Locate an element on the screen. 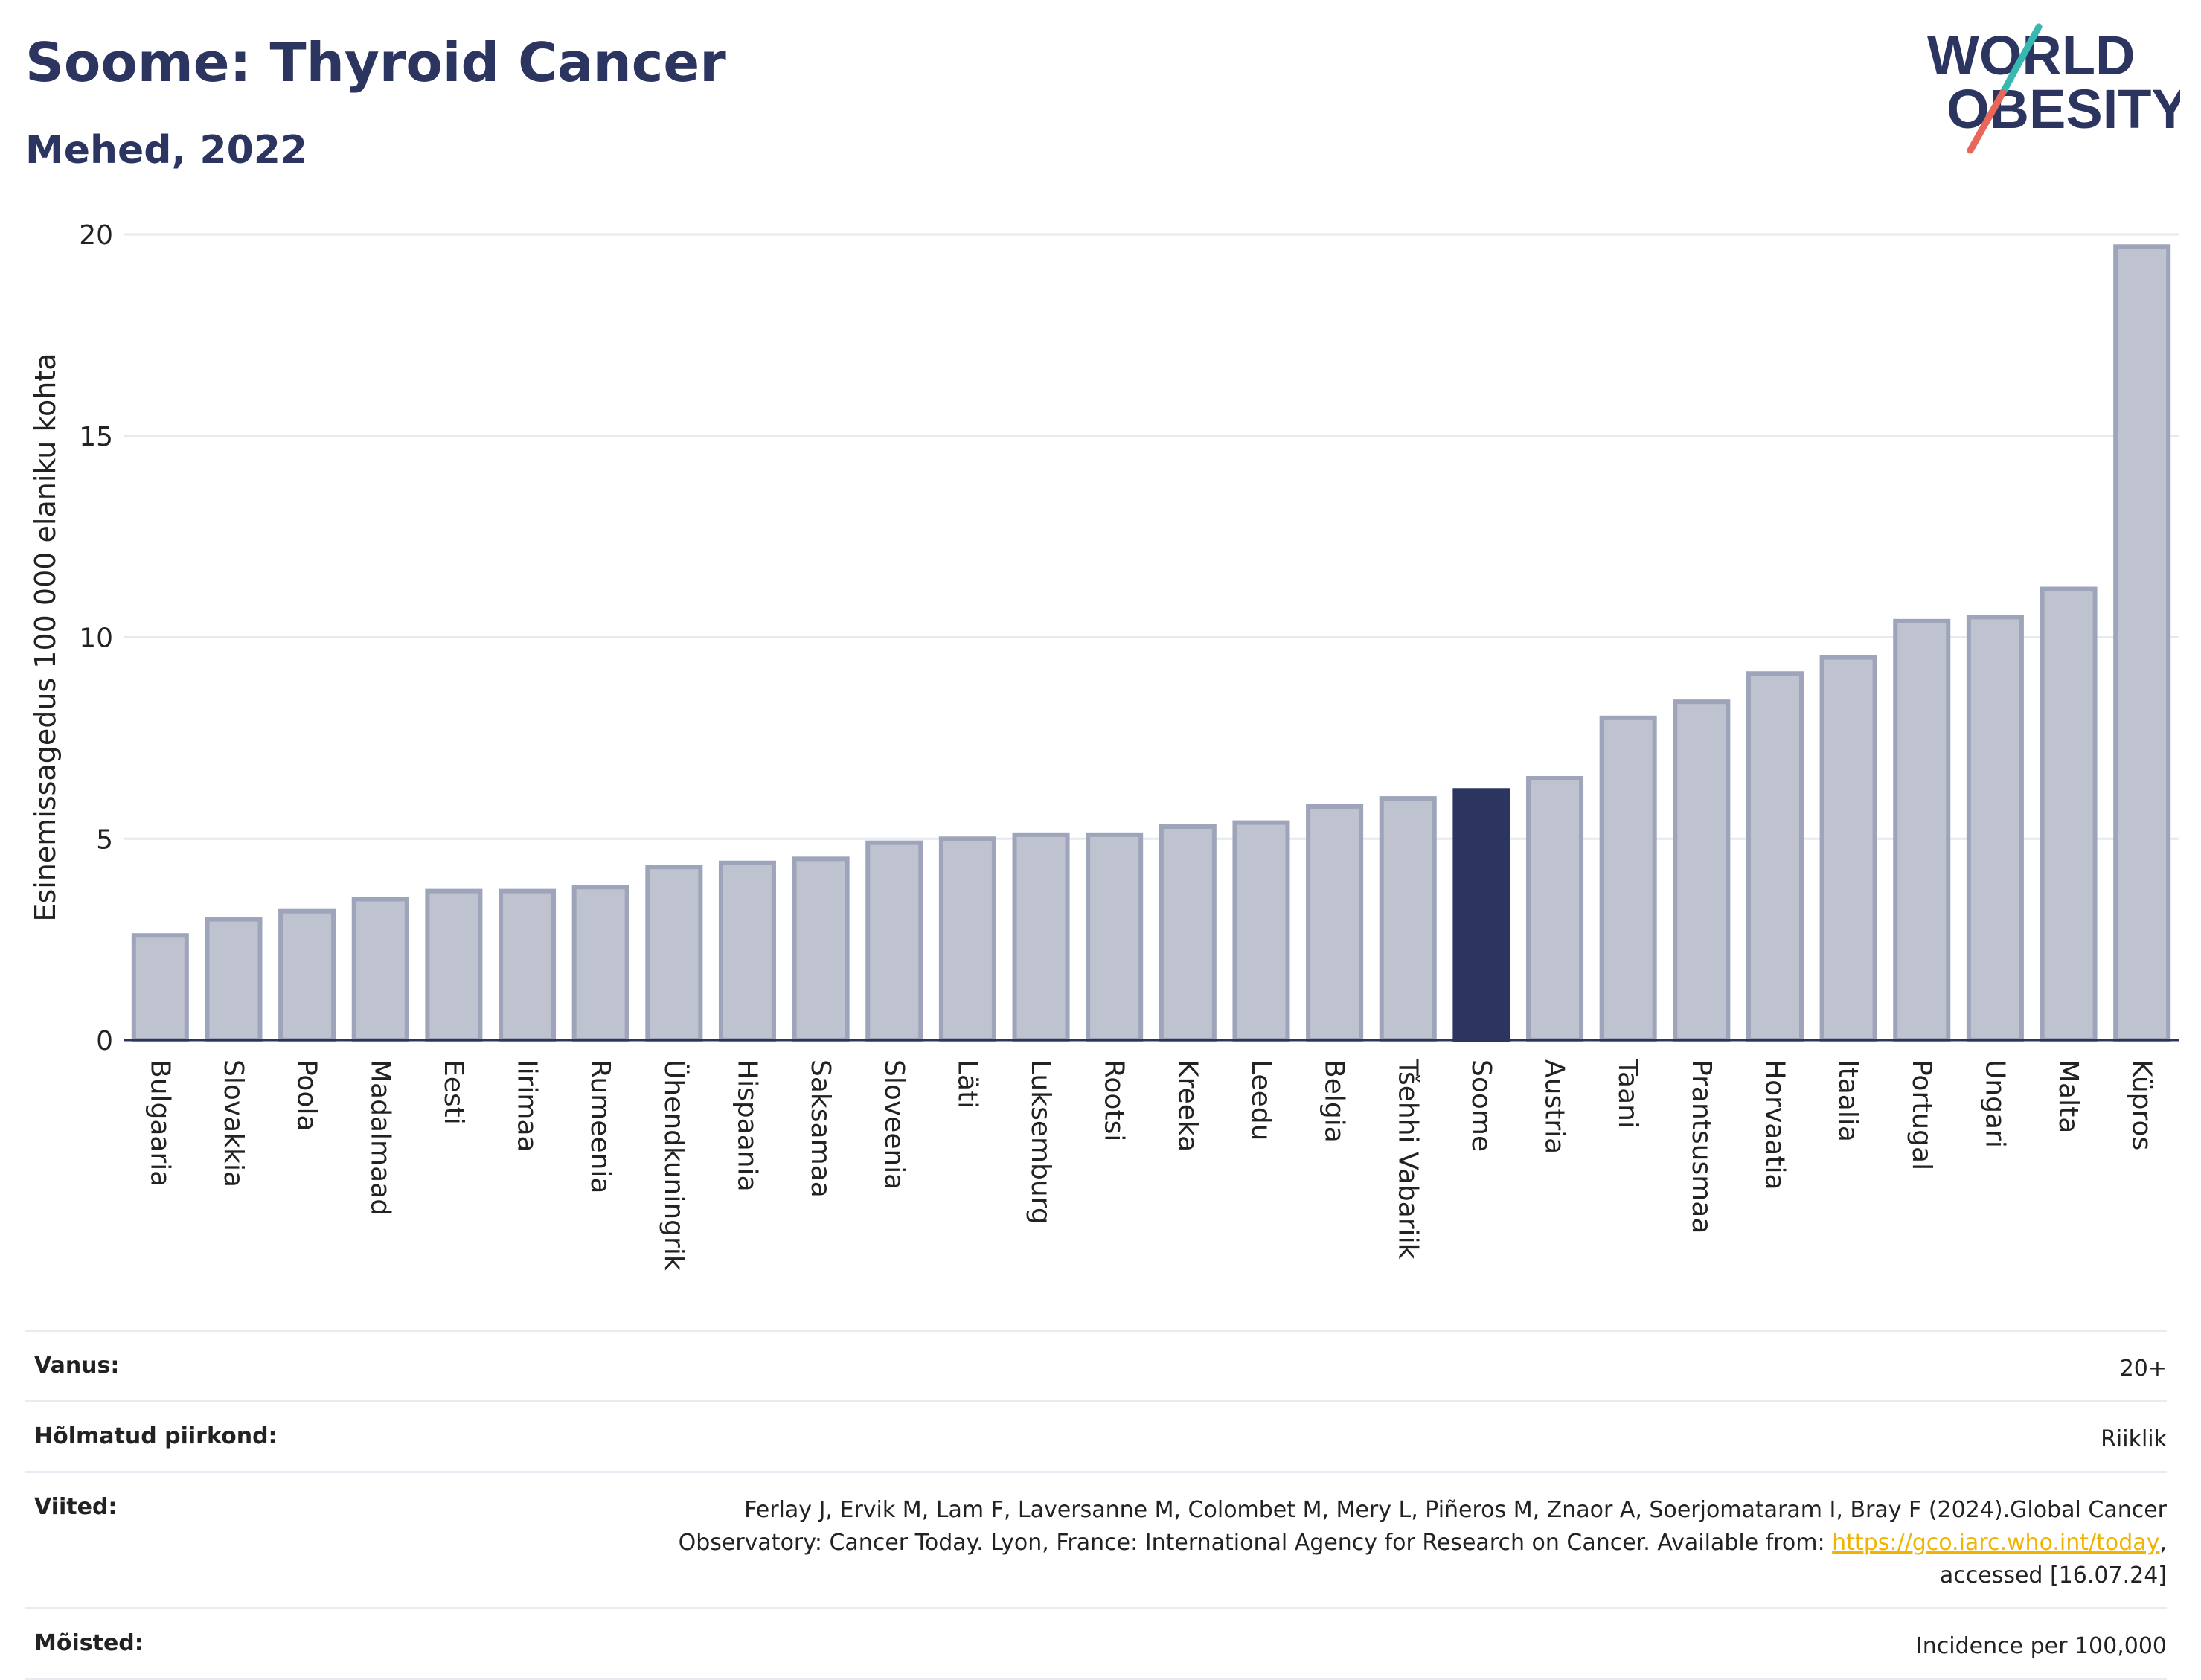 The image size is (2201, 1680). y-tick-label: 0 is located at coordinates (104, 1041).